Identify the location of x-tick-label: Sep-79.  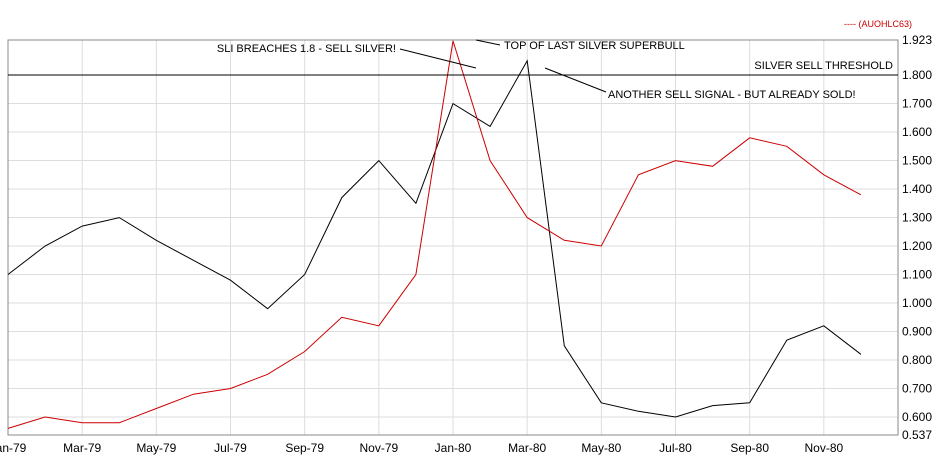
(304, 448).